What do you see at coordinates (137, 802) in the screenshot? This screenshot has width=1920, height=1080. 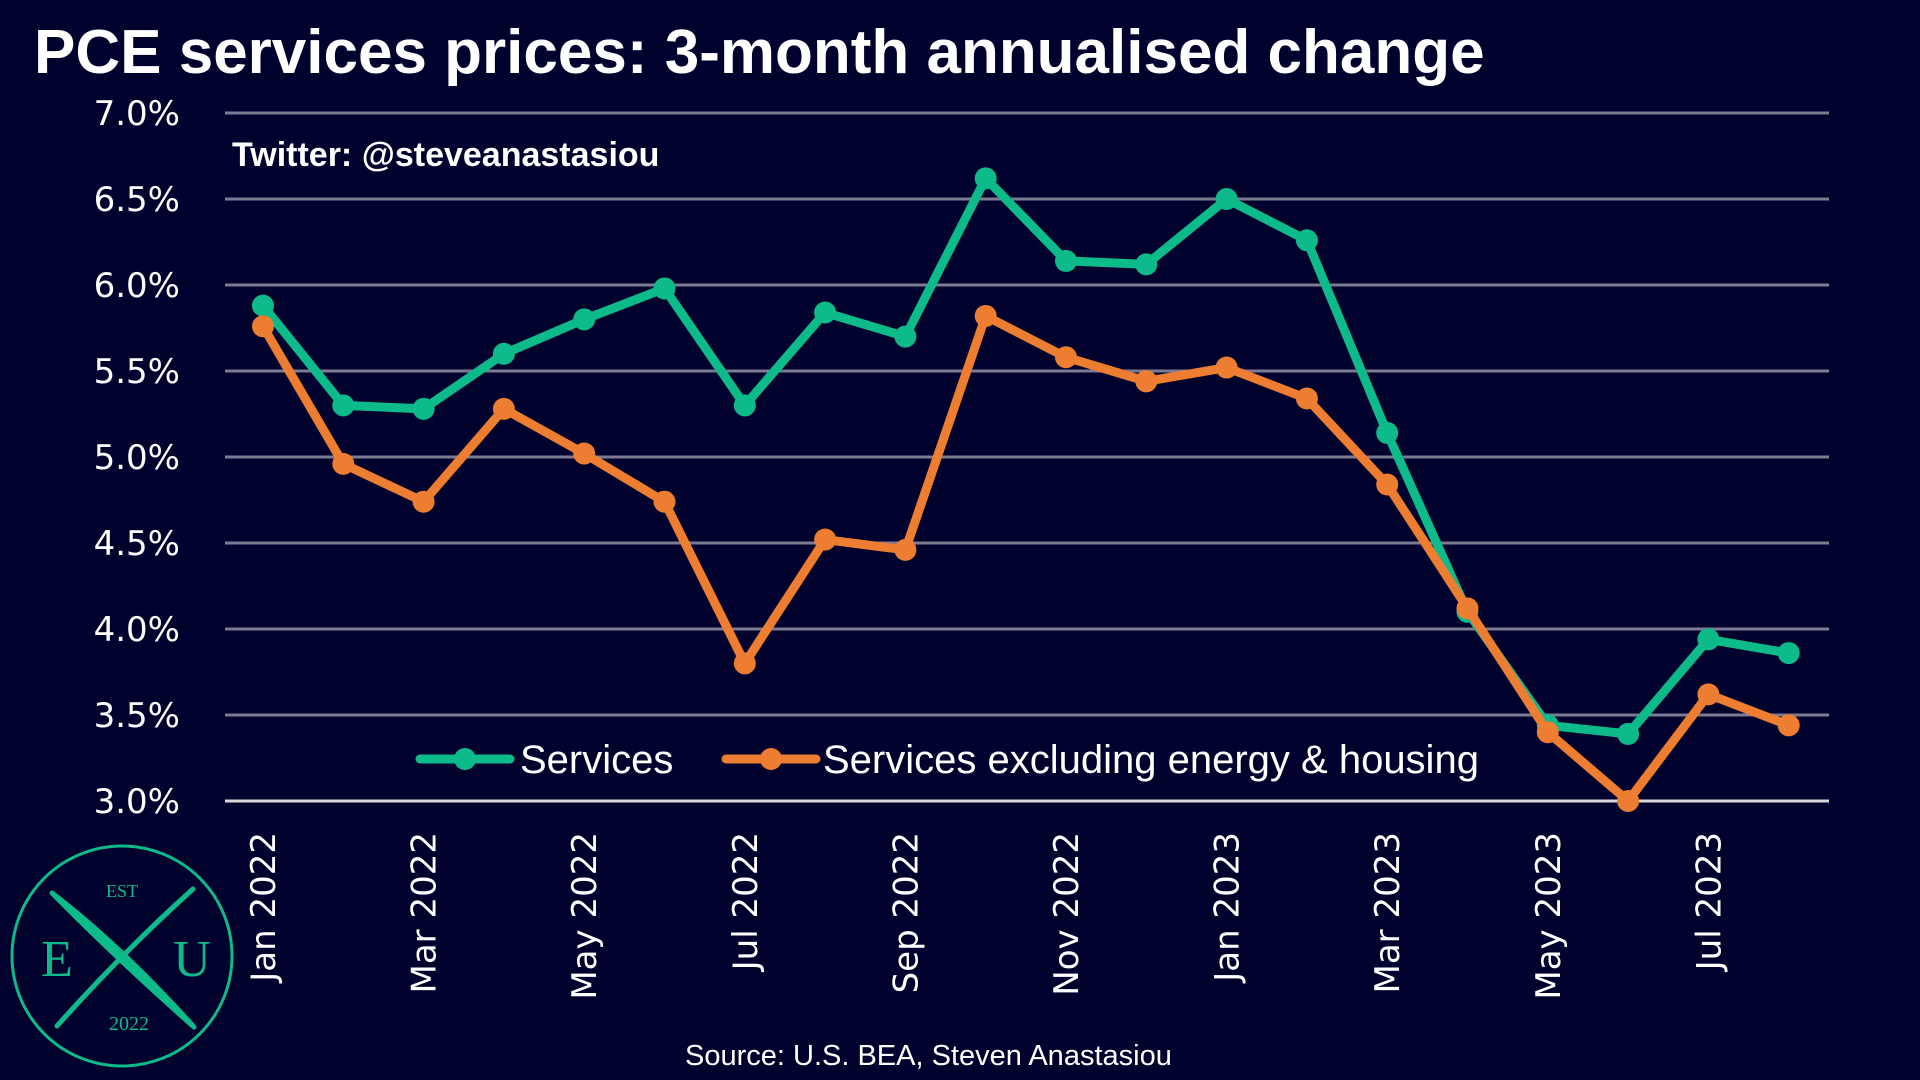 I see `y-tick-label: 3.0%` at bounding box center [137, 802].